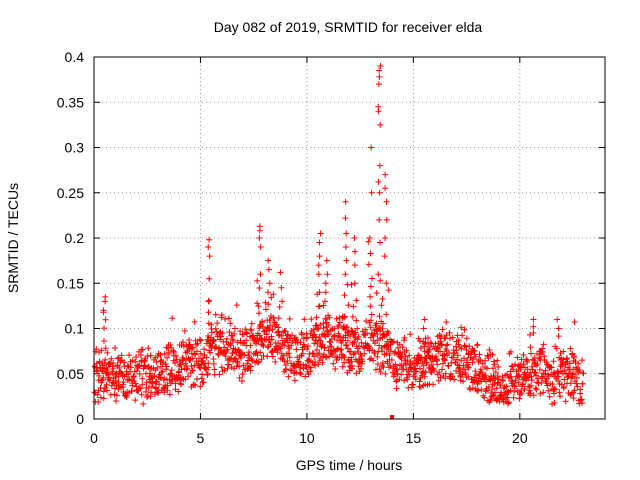 The width and height of the screenshot is (640, 480). What do you see at coordinates (70, 374) in the screenshot?
I see `y-tick-label: 0.05` at bounding box center [70, 374].